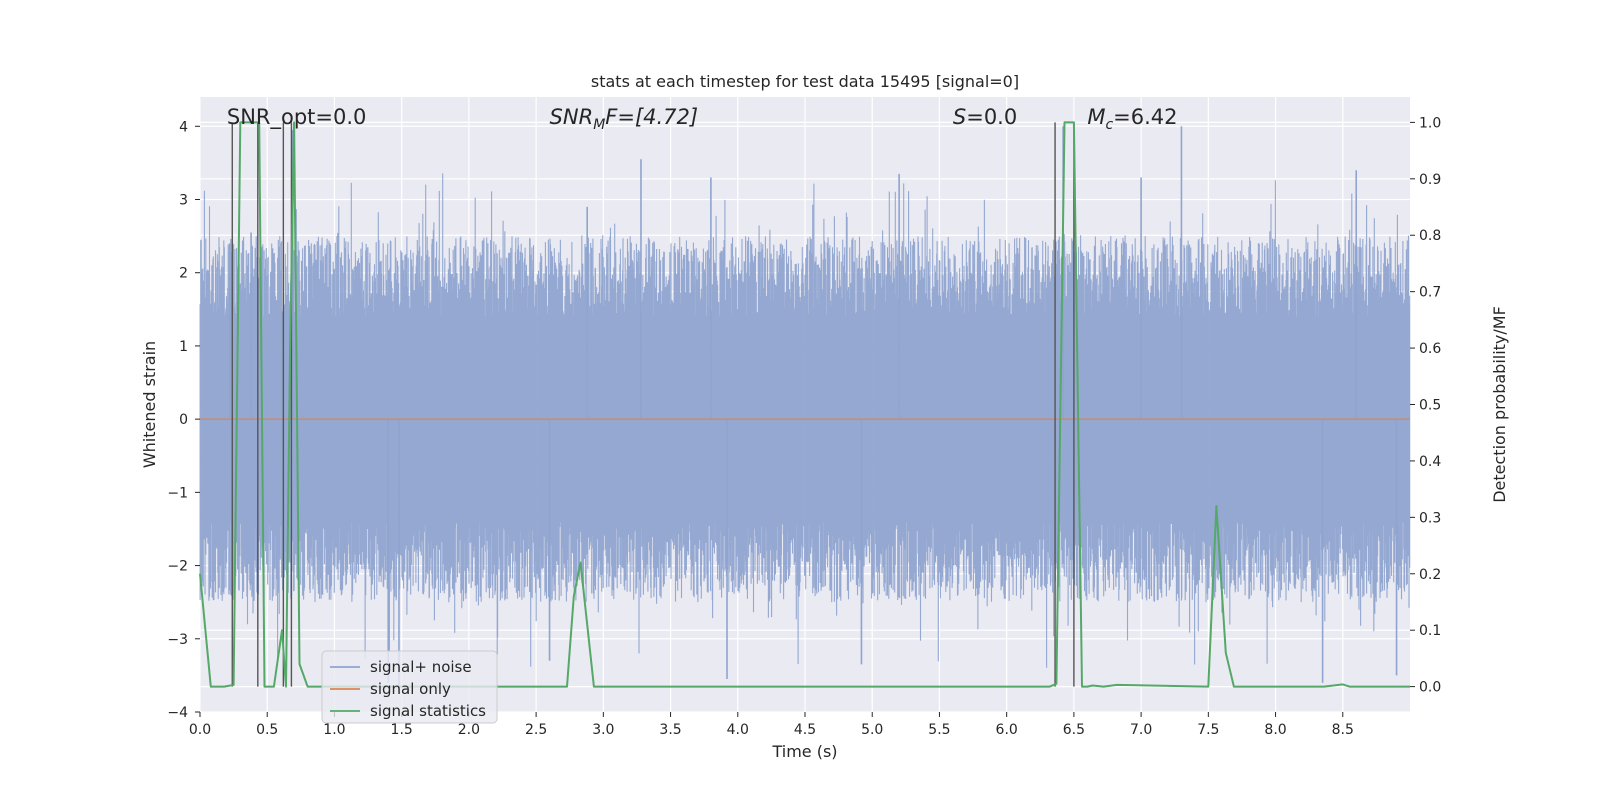 This screenshot has height=800, width=1600. Describe the element at coordinates (421, 667) in the screenshot. I see `legend-label-signal-noise: signal+ noise` at that location.